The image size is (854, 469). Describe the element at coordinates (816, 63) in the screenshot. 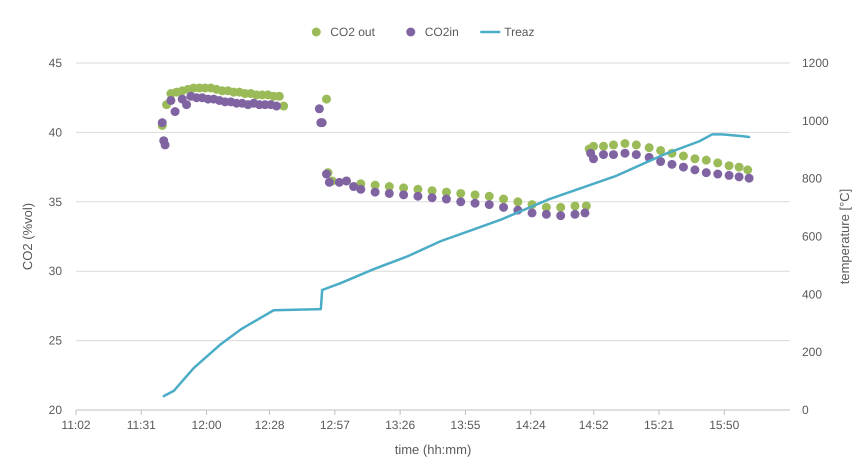

I see `y2-tick-label: 1200` at that location.